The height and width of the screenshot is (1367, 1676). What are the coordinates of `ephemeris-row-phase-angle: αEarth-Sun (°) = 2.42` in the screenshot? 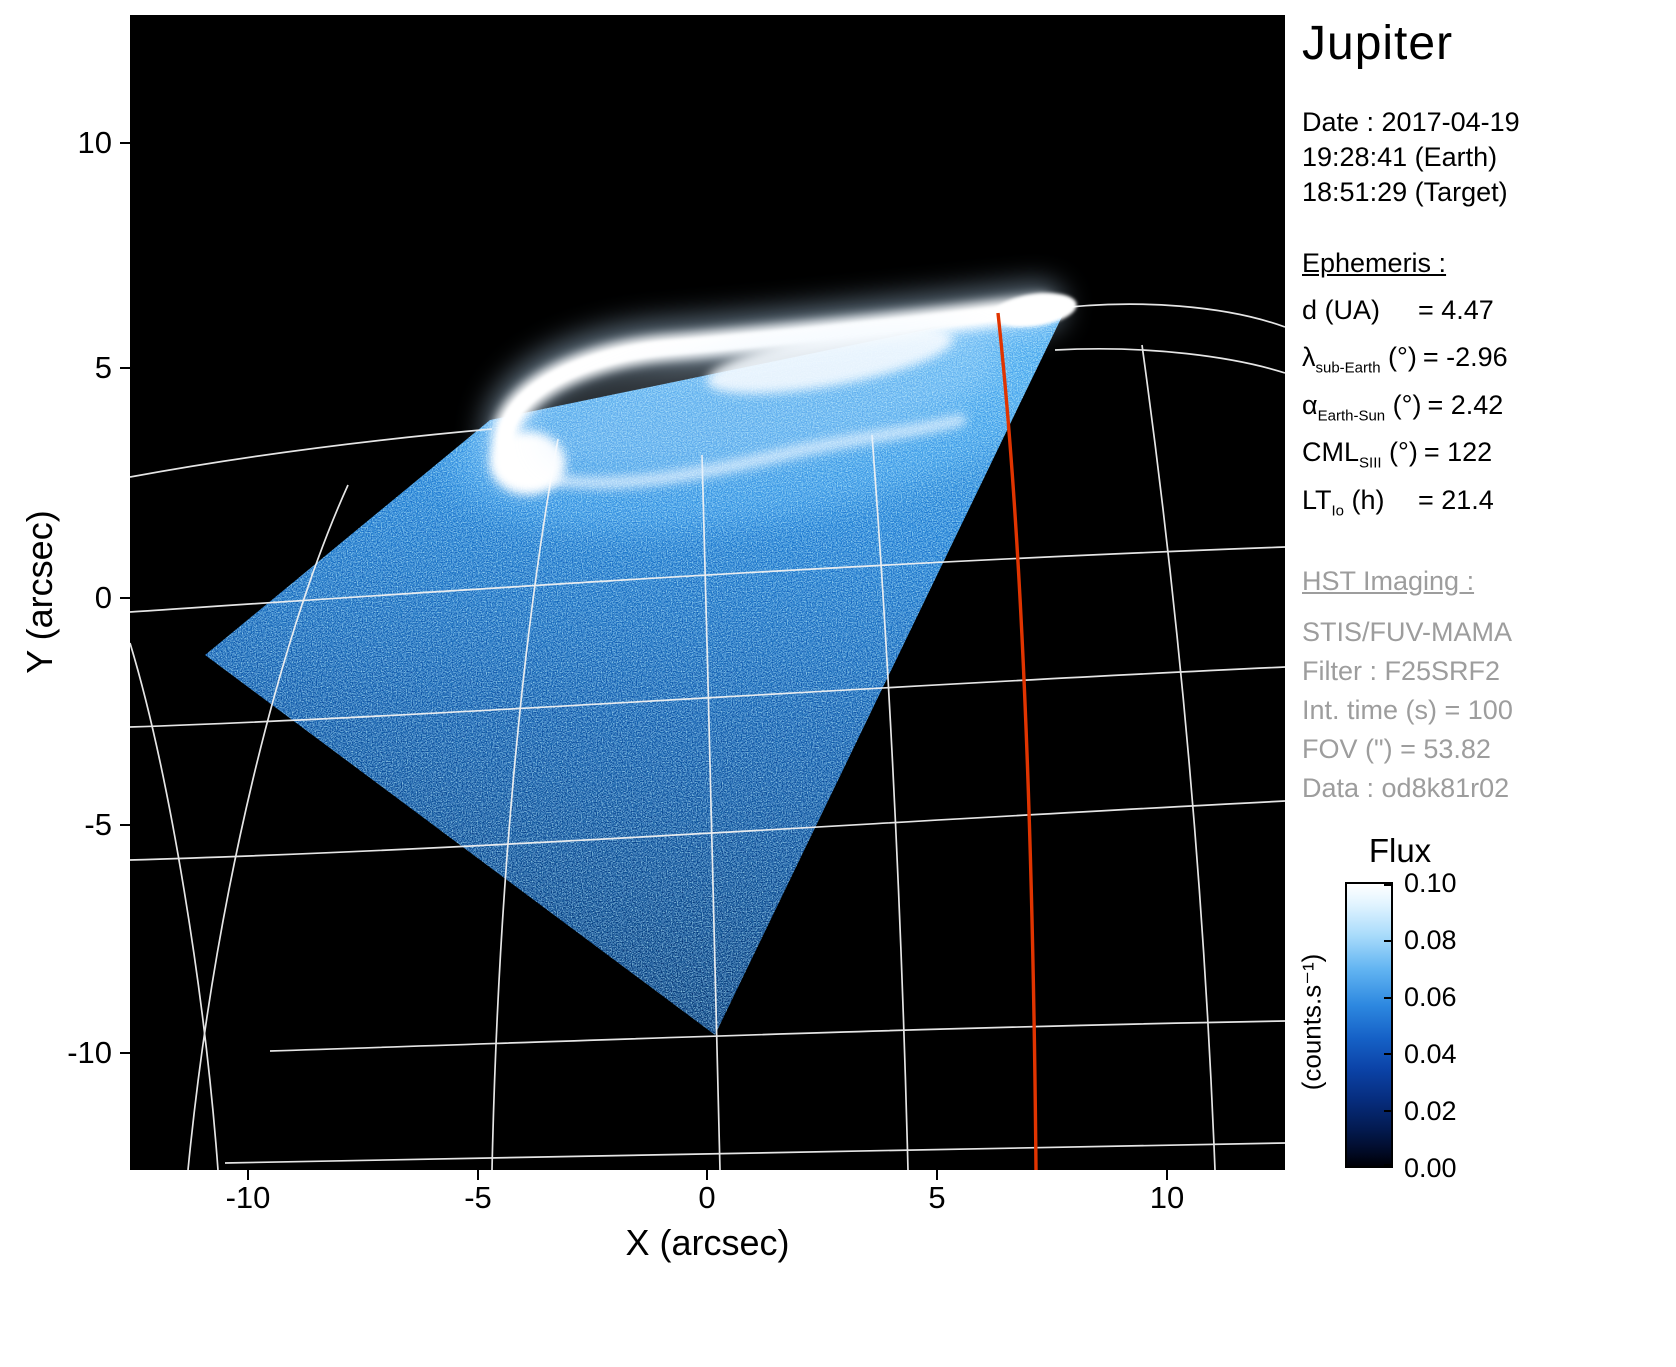 It's located at (1403, 407).